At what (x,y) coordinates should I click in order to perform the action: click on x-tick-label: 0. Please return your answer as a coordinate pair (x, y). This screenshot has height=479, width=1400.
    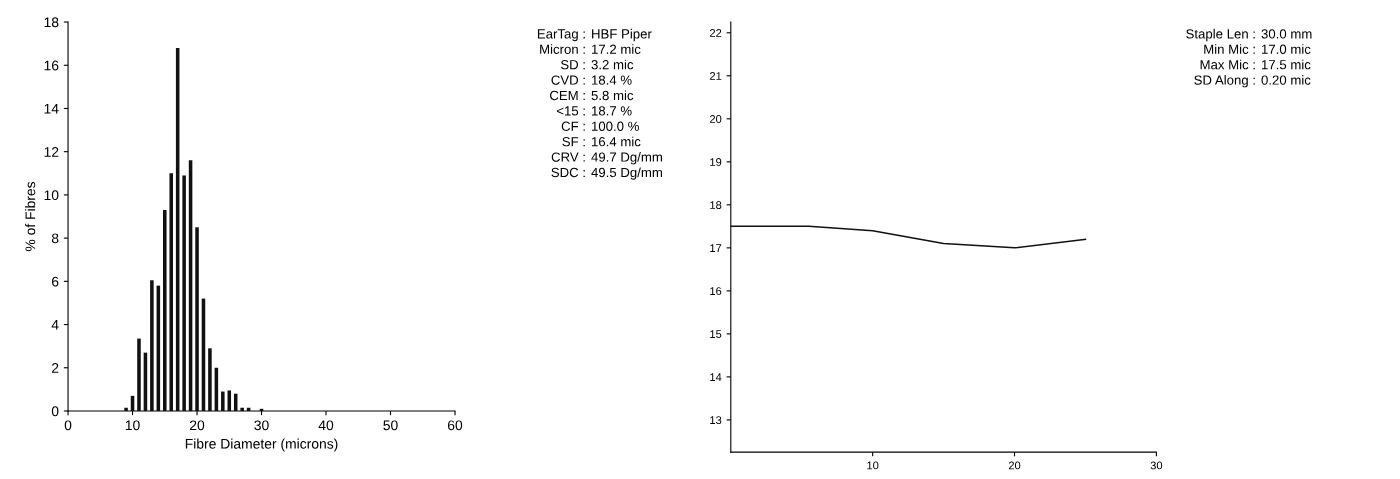
    Looking at the image, I should click on (68, 425).